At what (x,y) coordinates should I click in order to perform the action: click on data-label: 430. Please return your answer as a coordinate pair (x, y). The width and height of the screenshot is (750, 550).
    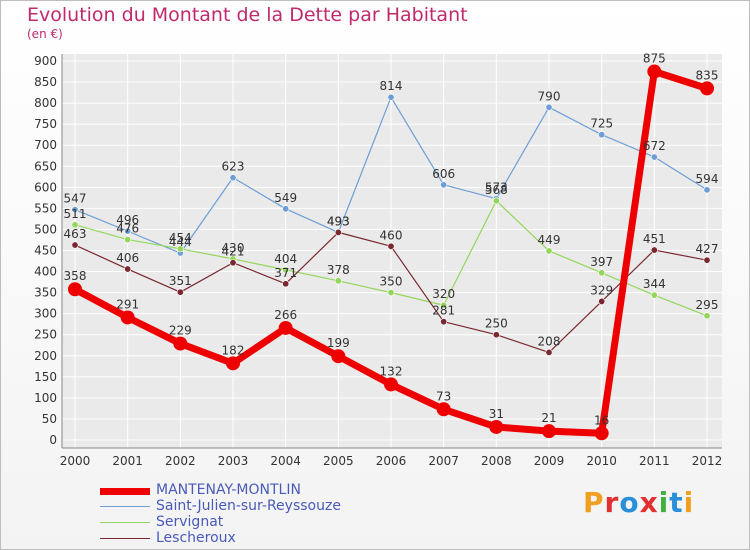
    Looking at the image, I should click on (233, 248).